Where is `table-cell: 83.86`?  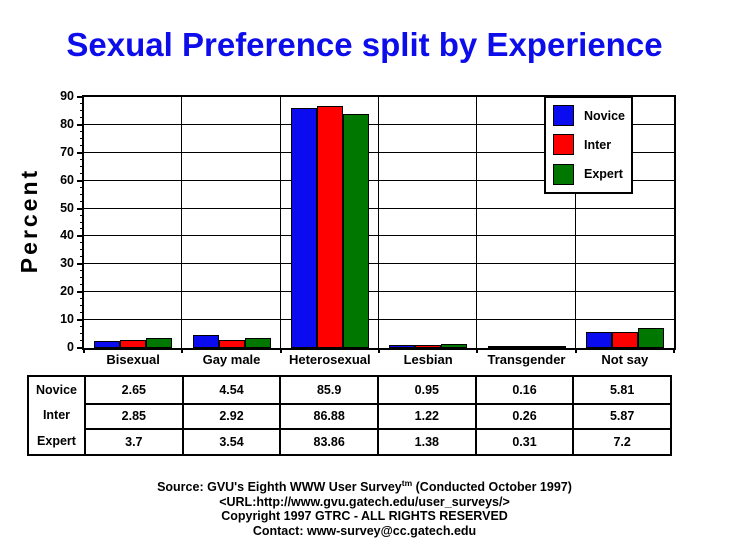 table-cell: 83.86 is located at coordinates (328, 441).